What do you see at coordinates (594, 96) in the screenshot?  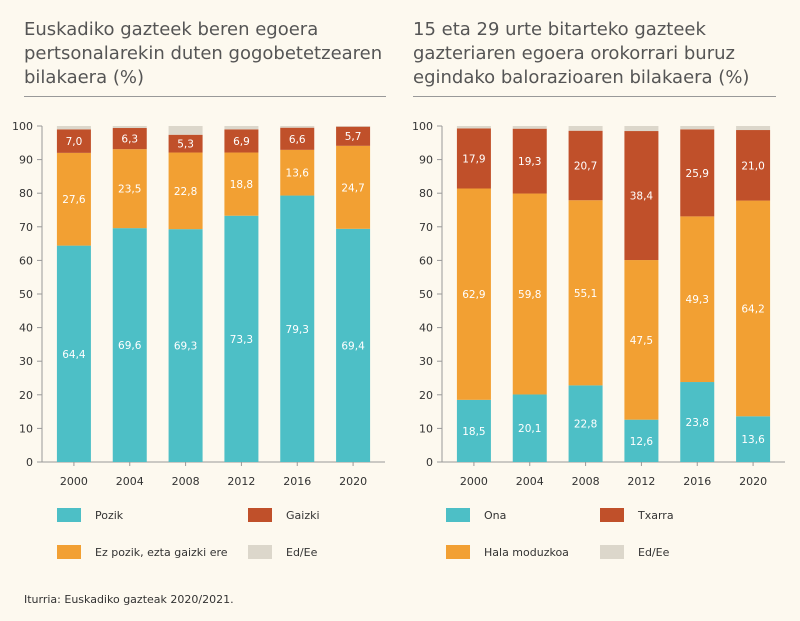 I see `right-title-divider` at bounding box center [594, 96].